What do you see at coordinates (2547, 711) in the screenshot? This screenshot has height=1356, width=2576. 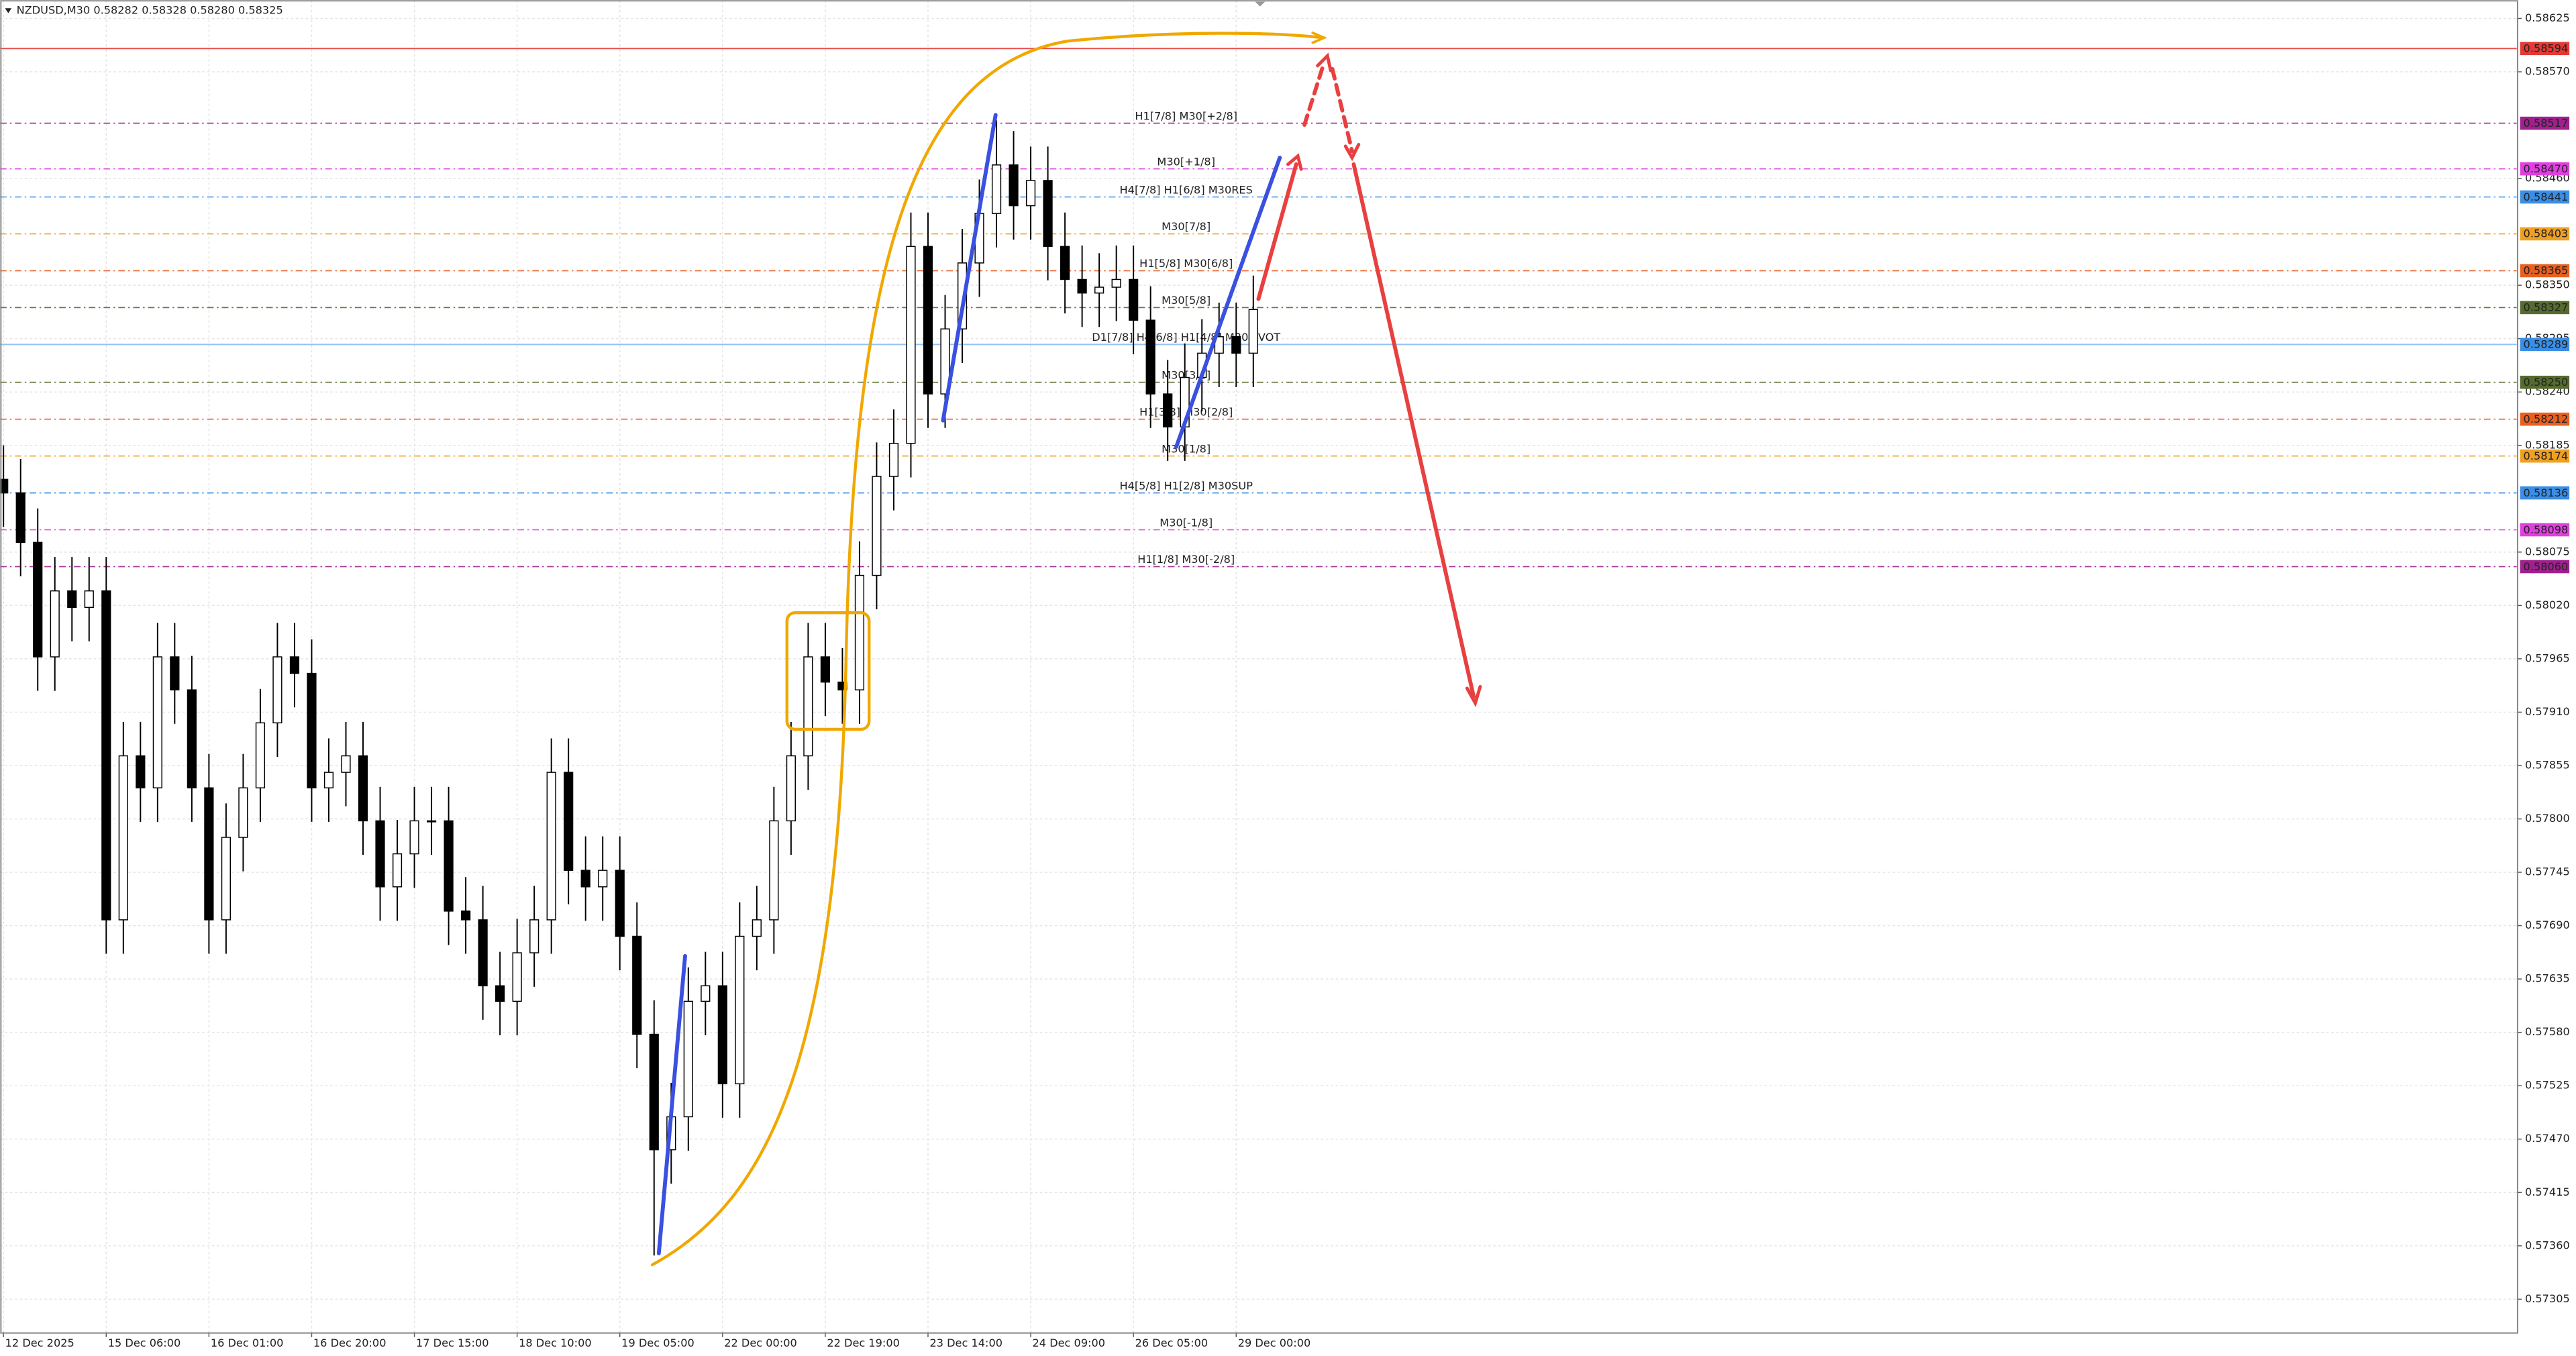 I see `y-tick-label: 0.57910` at bounding box center [2547, 711].